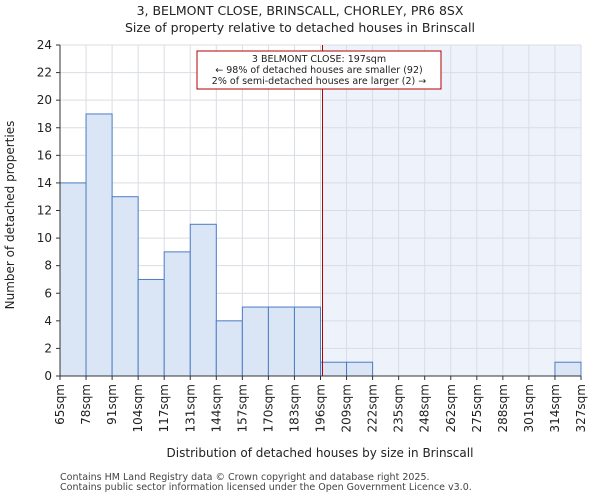  Describe the element at coordinates (190, 408) in the screenshot. I see `x-tick-label: 131sqm` at that location.